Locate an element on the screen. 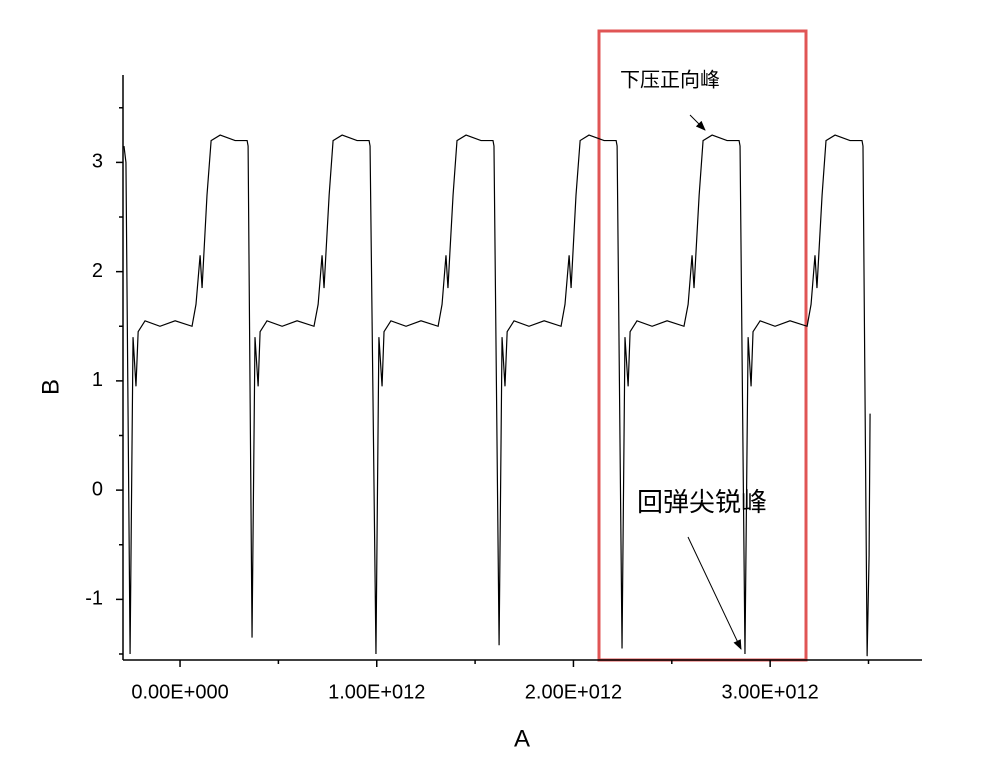 The width and height of the screenshot is (992, 766). x-tick-label: 2.00E+012 is located at coordinates (573, 692).